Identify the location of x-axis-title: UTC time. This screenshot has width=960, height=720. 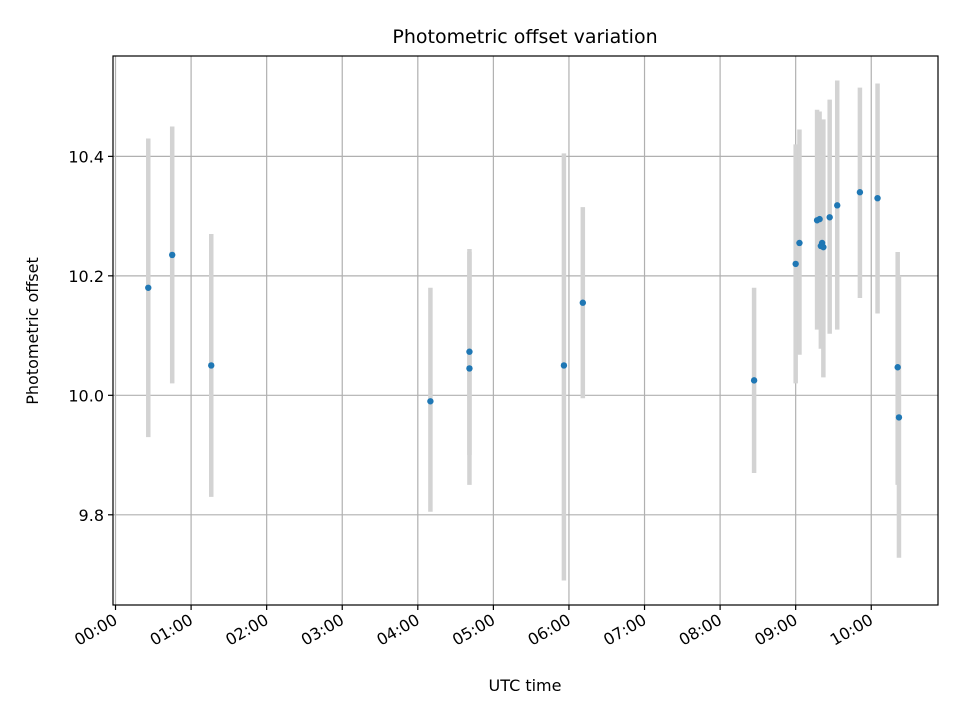
(525, 685).